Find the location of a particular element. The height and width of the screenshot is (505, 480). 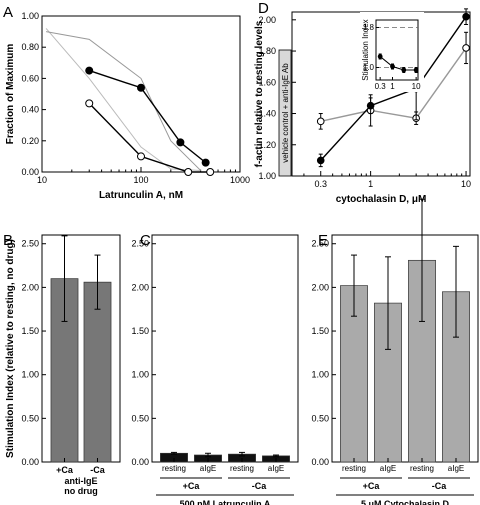

panel-a-ytick-label: 0.60 is located at coordinates (30, 78).